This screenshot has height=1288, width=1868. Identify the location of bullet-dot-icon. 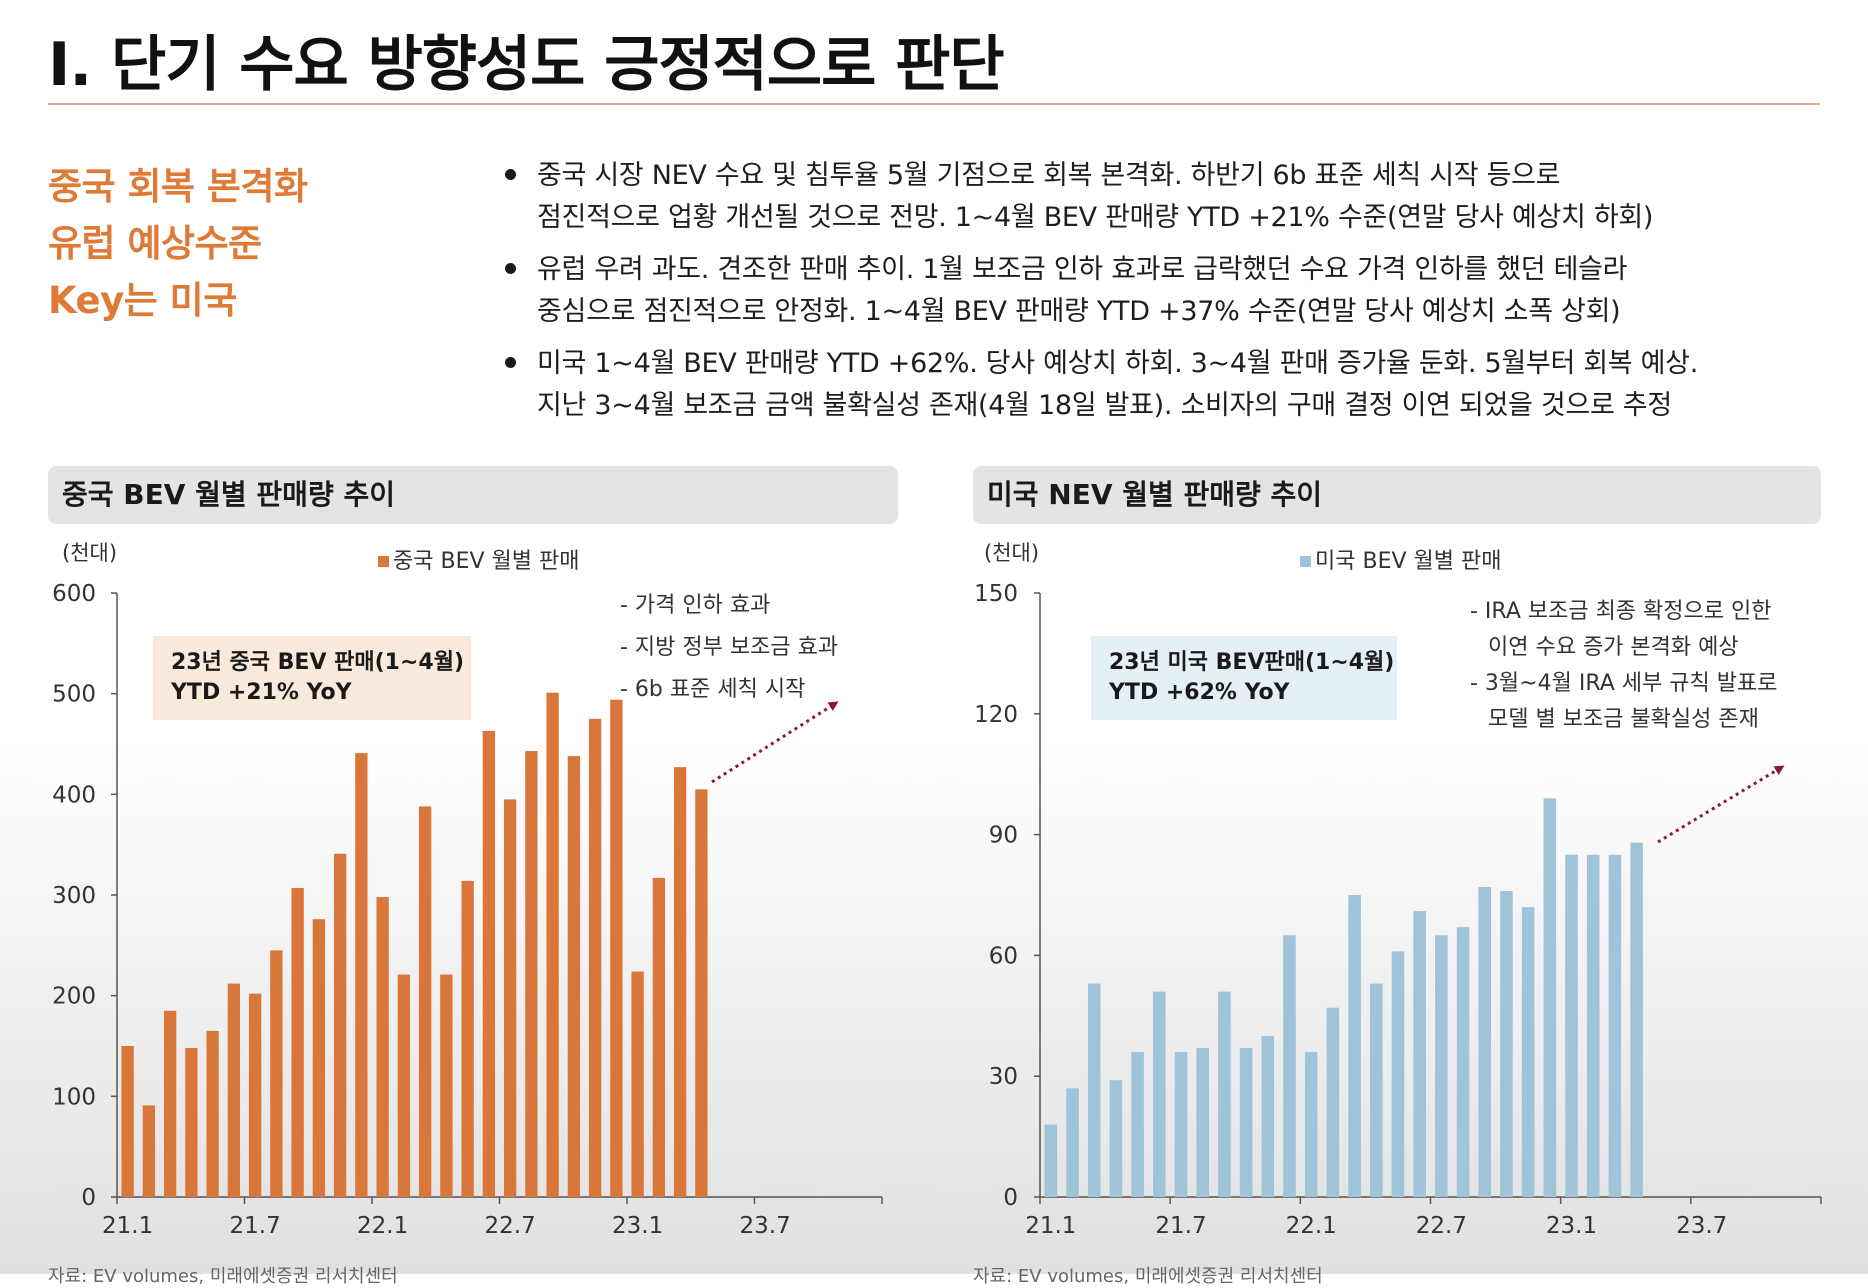
(510, 362).